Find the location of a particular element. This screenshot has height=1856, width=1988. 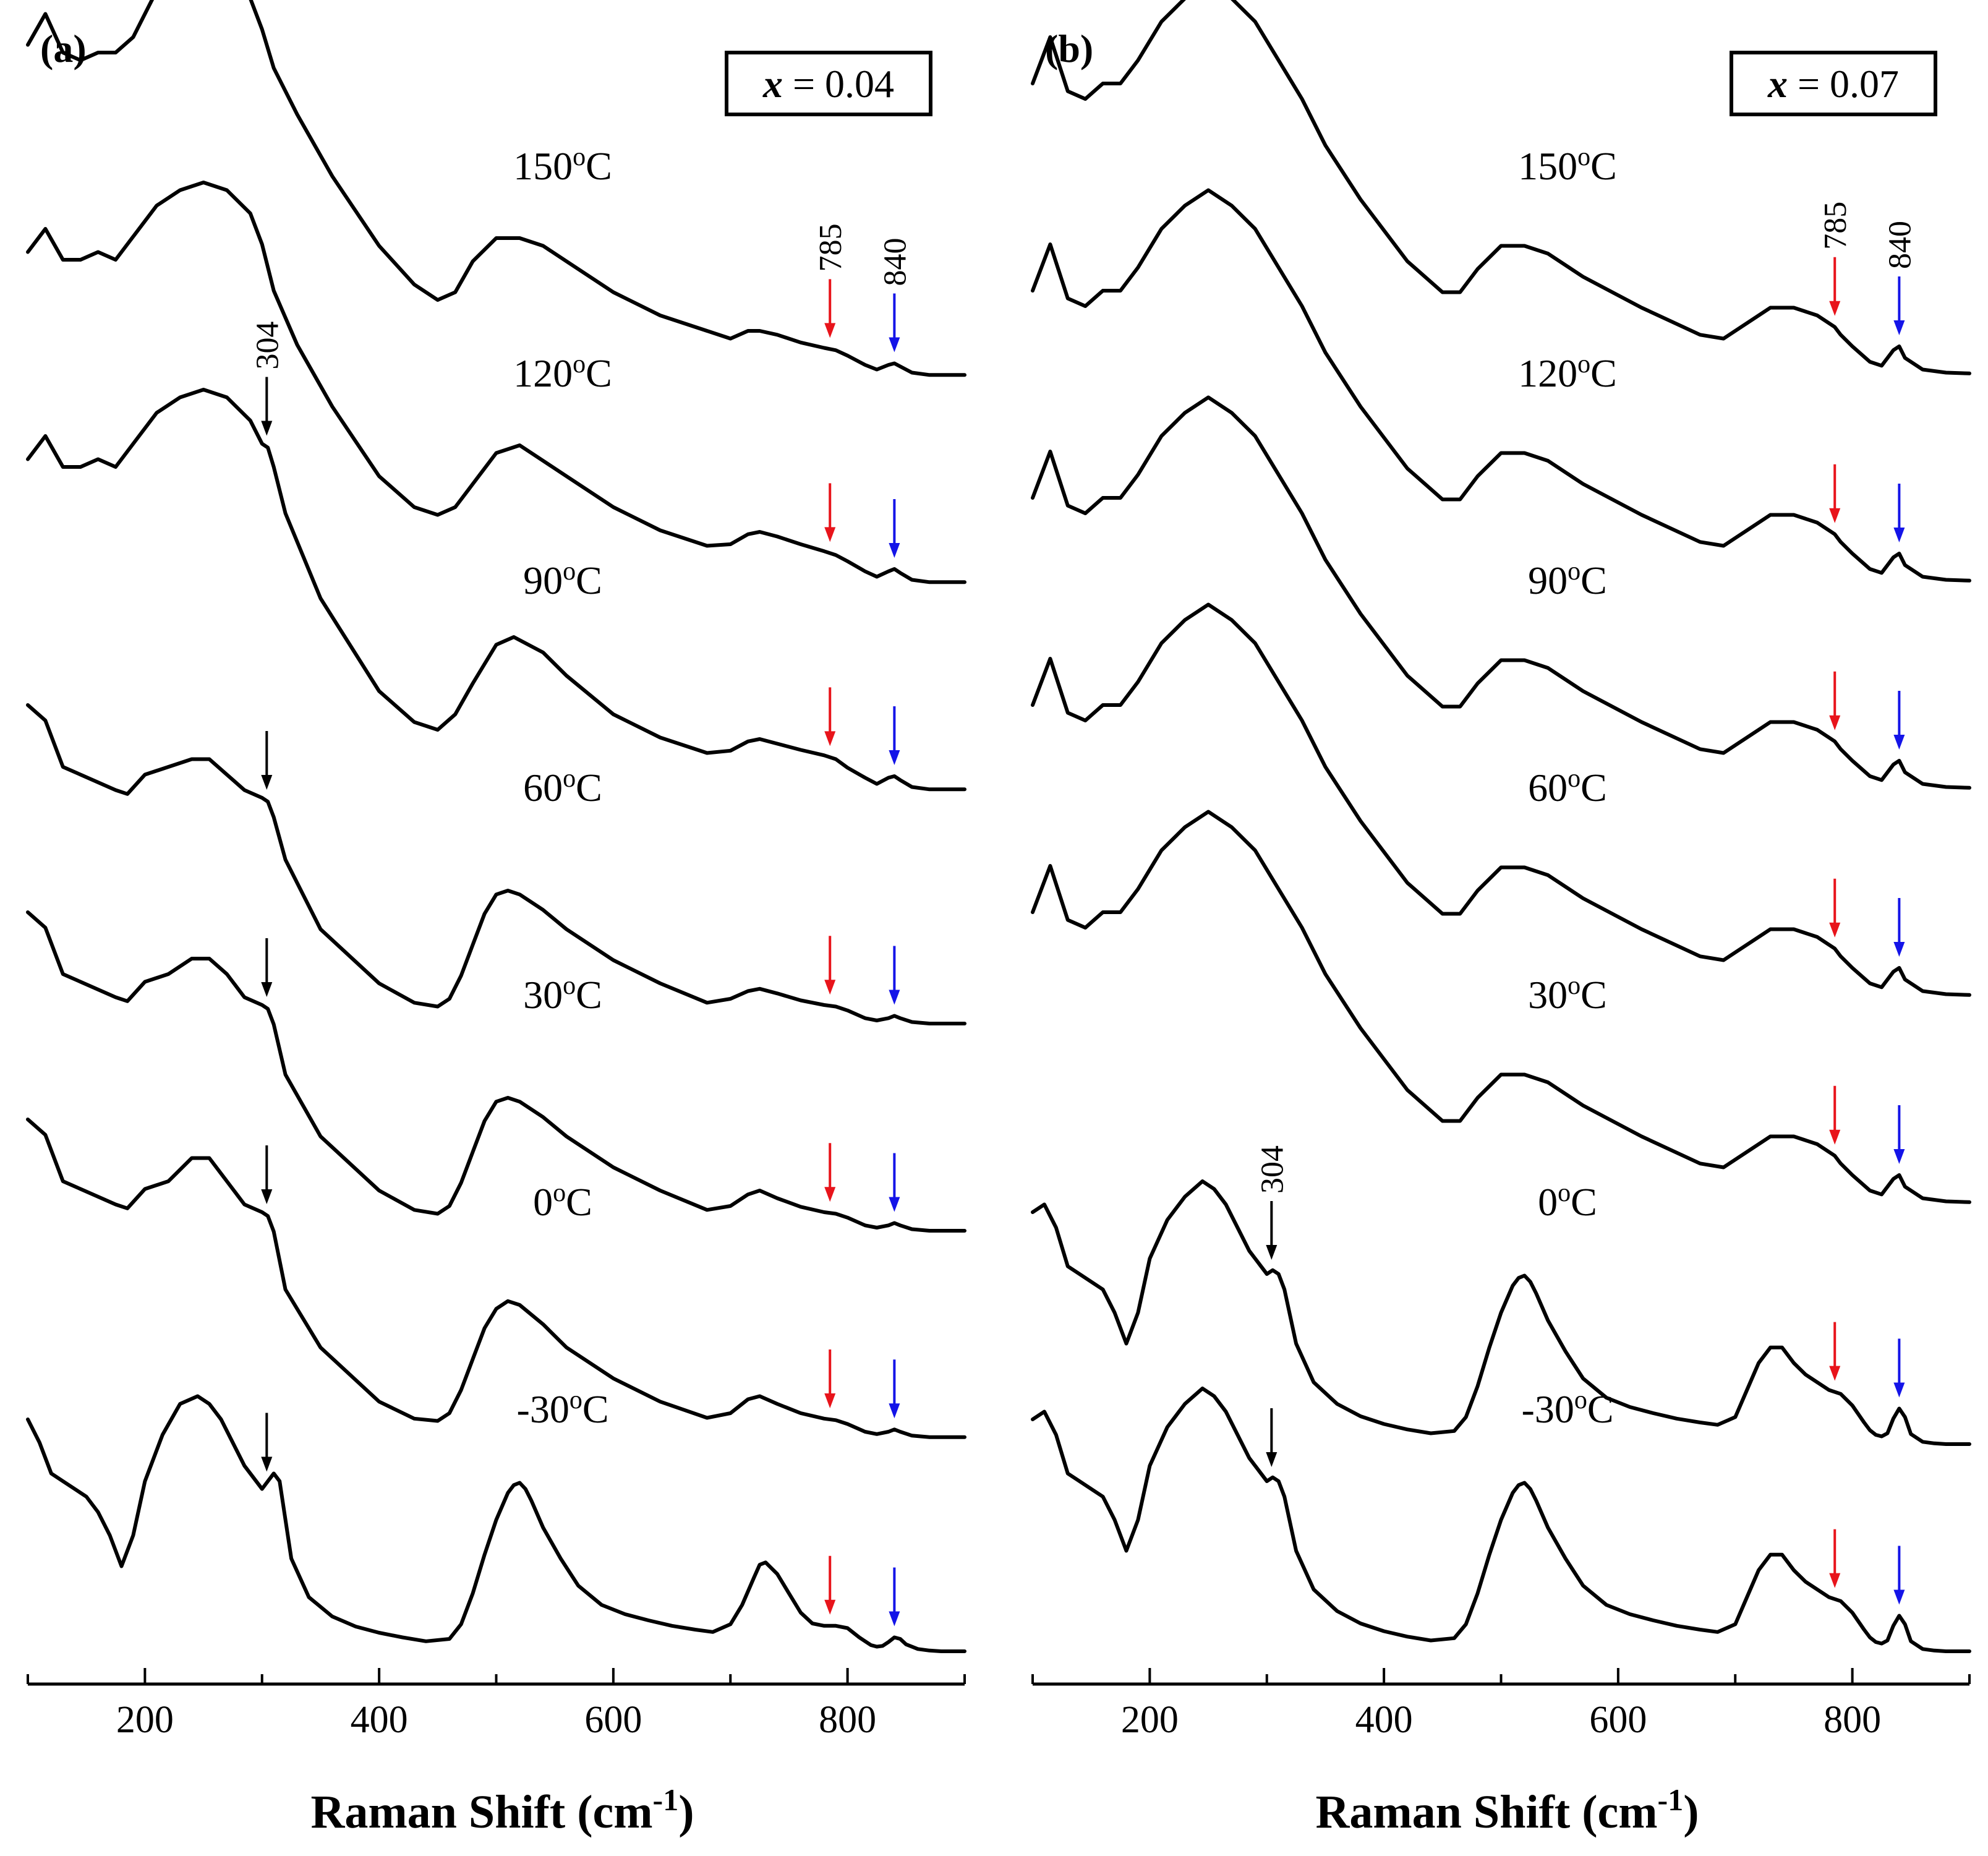

legend-value: = 0.04 is located at coordinates (838, 84).